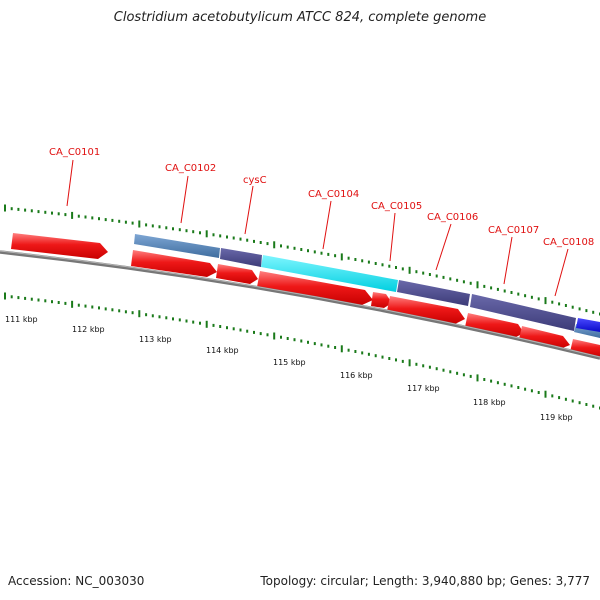 The image size is (600, 600). Describe the element at coordinates (190, 168) in the screenshot. I see `gene-label-ca-c0102: CA_C0102` at that location.